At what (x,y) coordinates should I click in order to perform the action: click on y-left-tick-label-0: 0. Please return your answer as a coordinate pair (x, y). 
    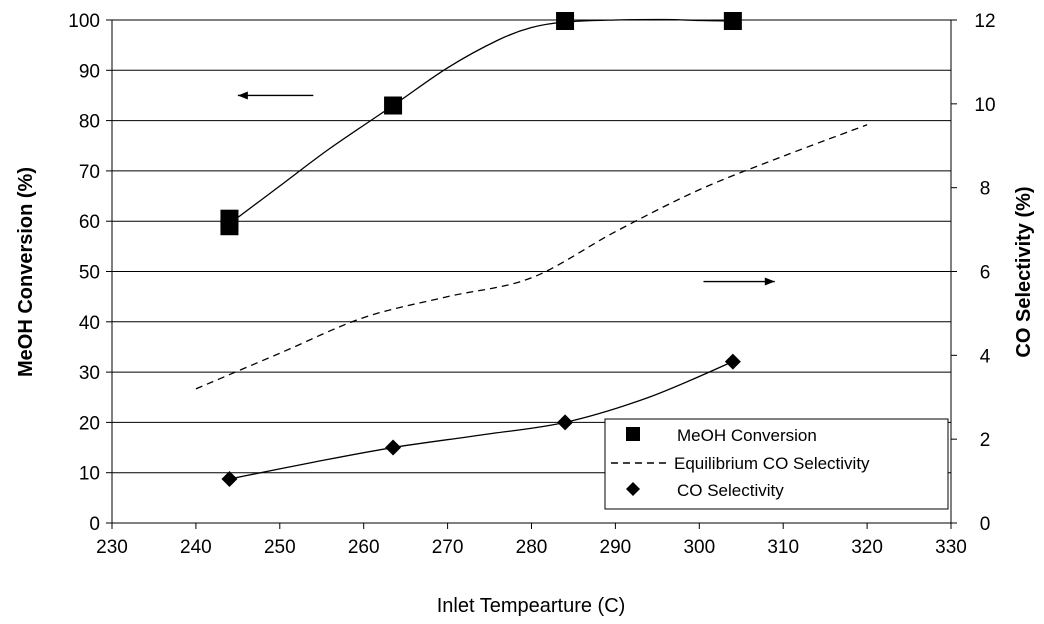
    Looking at the image, I should click on (94, 524).